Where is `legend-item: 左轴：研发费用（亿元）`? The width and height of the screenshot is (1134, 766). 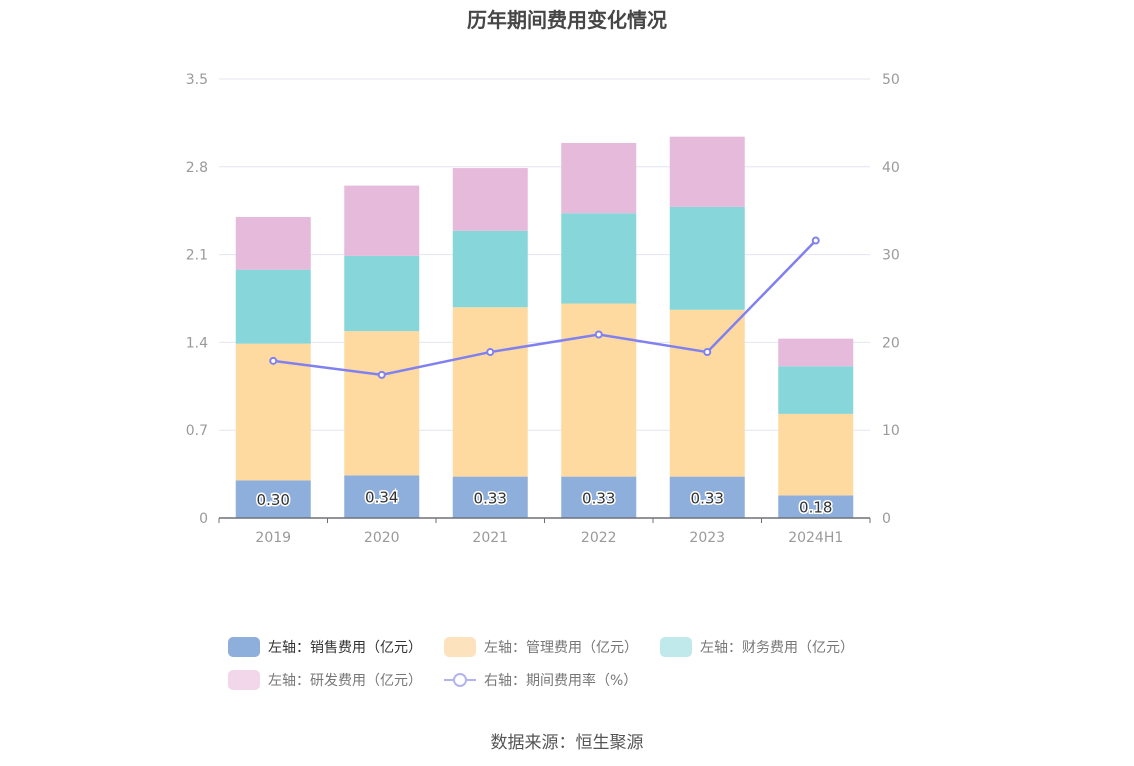
legend-item: 左轴：研发费用（亿元） is located at coordinates (325, 679).